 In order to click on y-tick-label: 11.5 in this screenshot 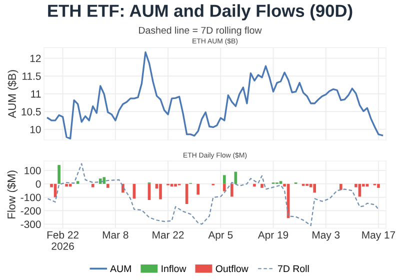, I will do `click(31, 76)`.